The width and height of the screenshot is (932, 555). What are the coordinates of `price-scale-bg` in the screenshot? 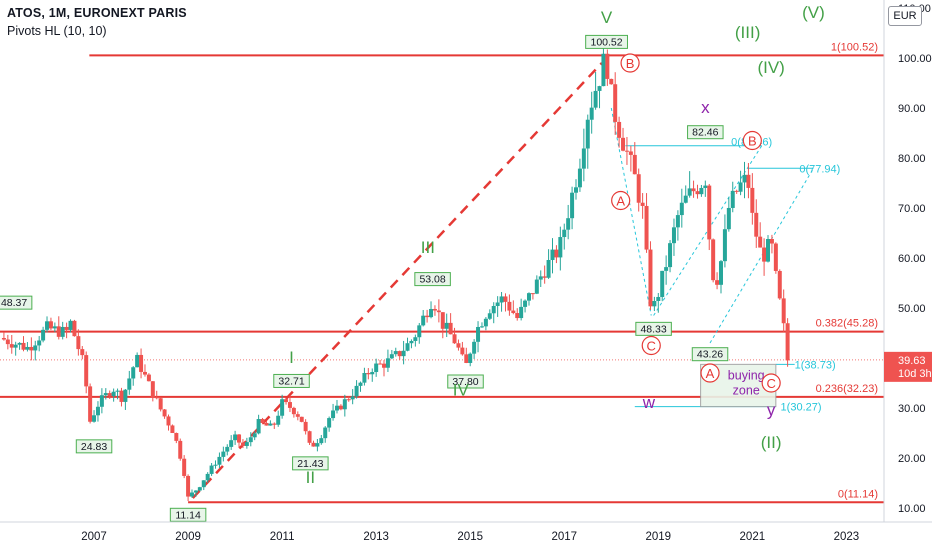 It's located at (908, 275).